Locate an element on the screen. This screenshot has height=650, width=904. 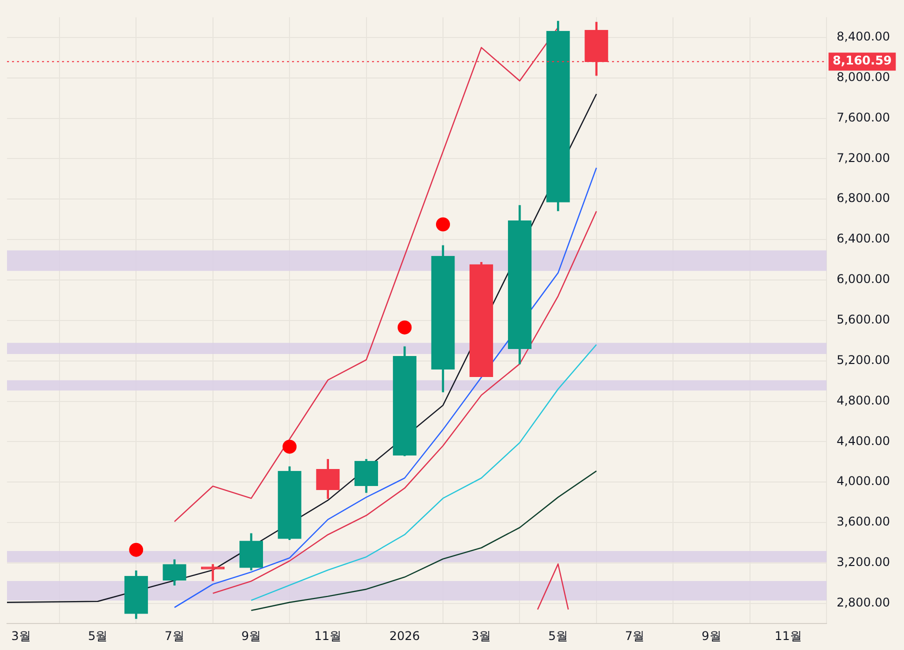
ref-line-label: 8,160.59 is located at coordinates (862, 61).